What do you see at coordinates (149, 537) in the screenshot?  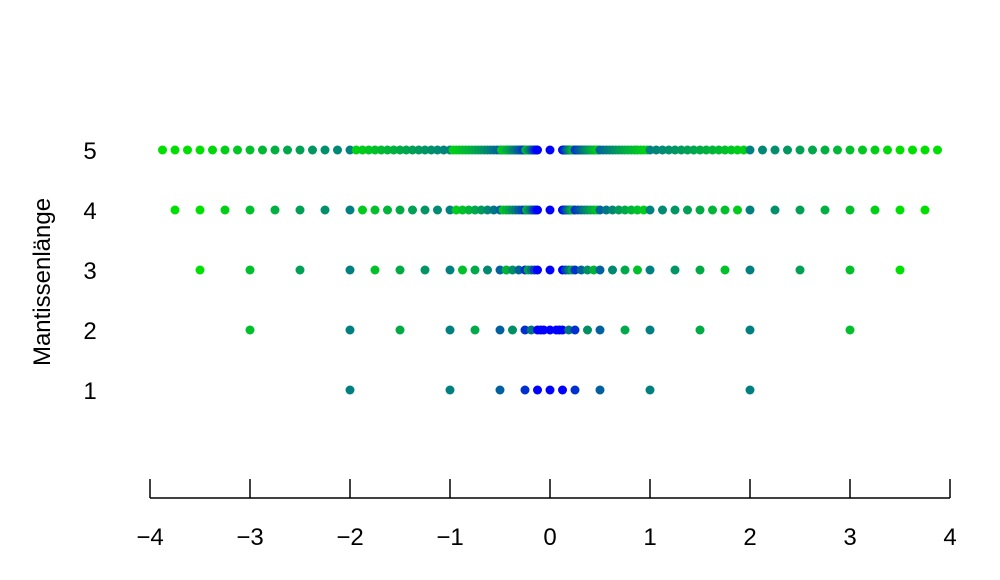 I see `x-tick-label: −4` at bounding box center [149, 537].